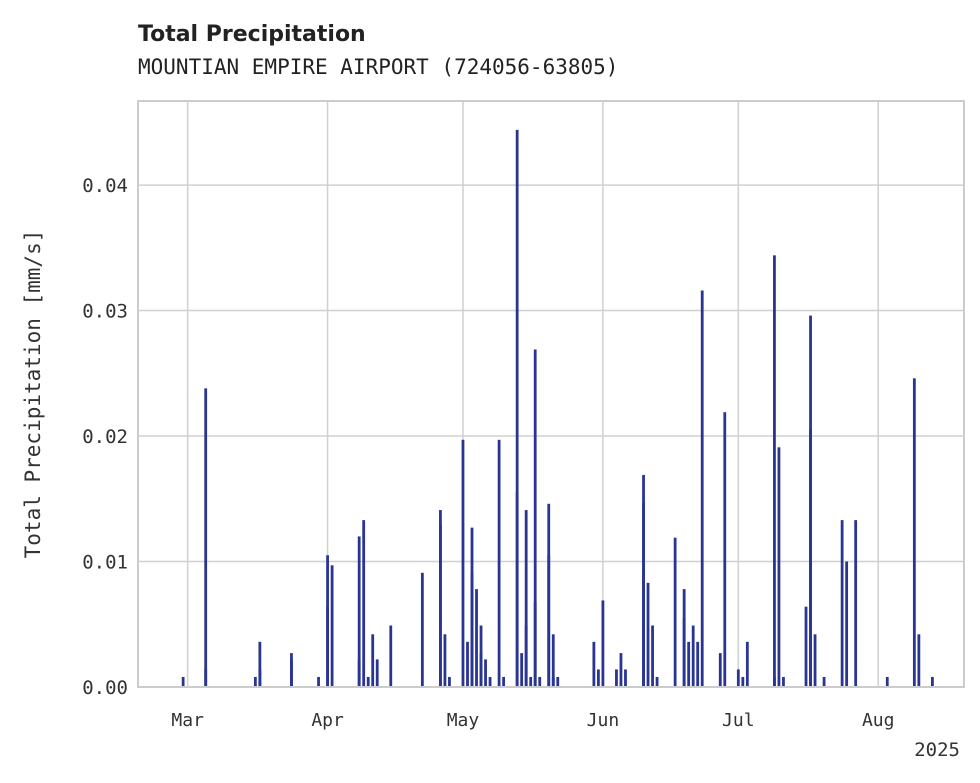 The height and width of the screenshot is (783, 980). I want to click on x-tick-label: May, so click(463, 720).